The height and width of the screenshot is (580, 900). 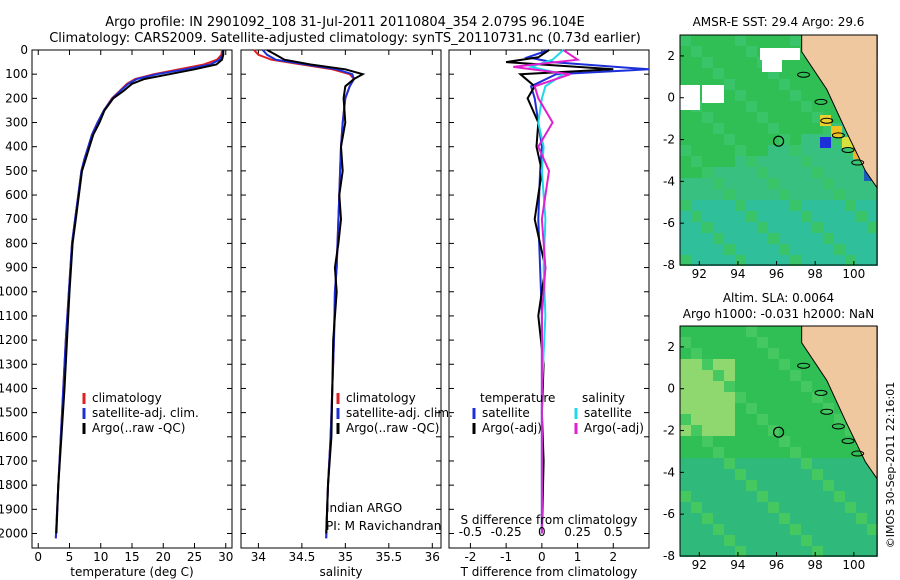 What do you see at coordinates (316, 291) in the screenshot?
I see `series-line-argo-raw-qc-` at bounding box center [316, 291].